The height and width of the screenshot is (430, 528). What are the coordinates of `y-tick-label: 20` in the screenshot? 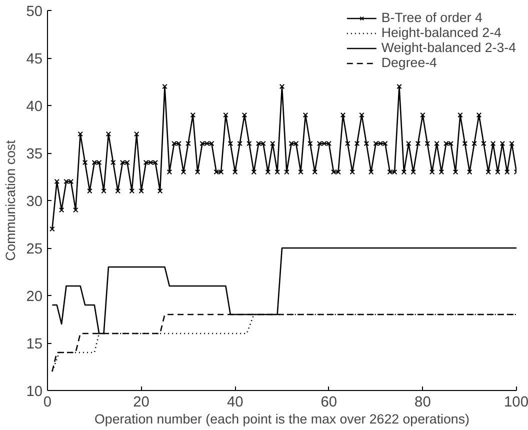 It's located at (34, 297).